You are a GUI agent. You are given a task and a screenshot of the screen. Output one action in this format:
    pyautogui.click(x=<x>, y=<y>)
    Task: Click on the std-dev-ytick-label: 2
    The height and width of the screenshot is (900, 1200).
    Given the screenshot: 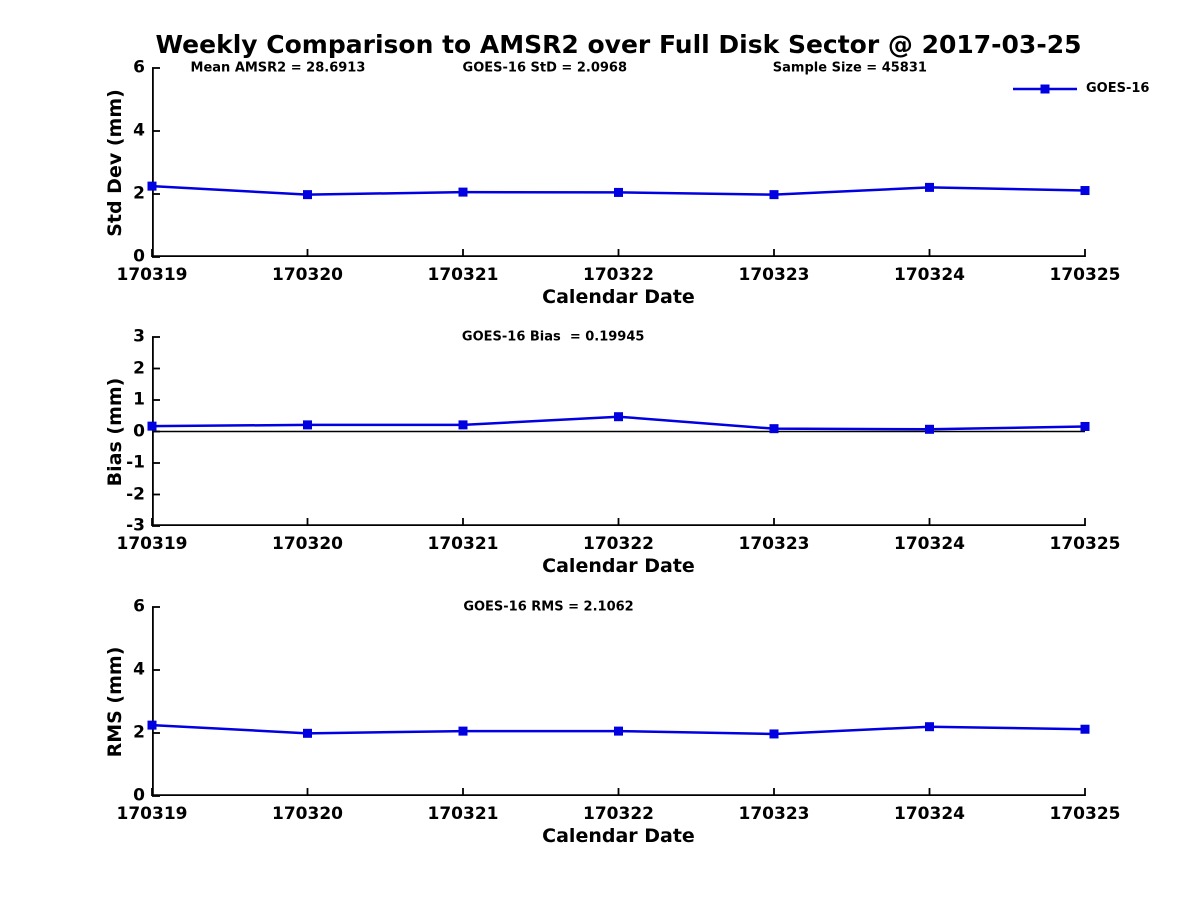 What is the action you would take?
    pyautogui.click(x=139, y=193)
    